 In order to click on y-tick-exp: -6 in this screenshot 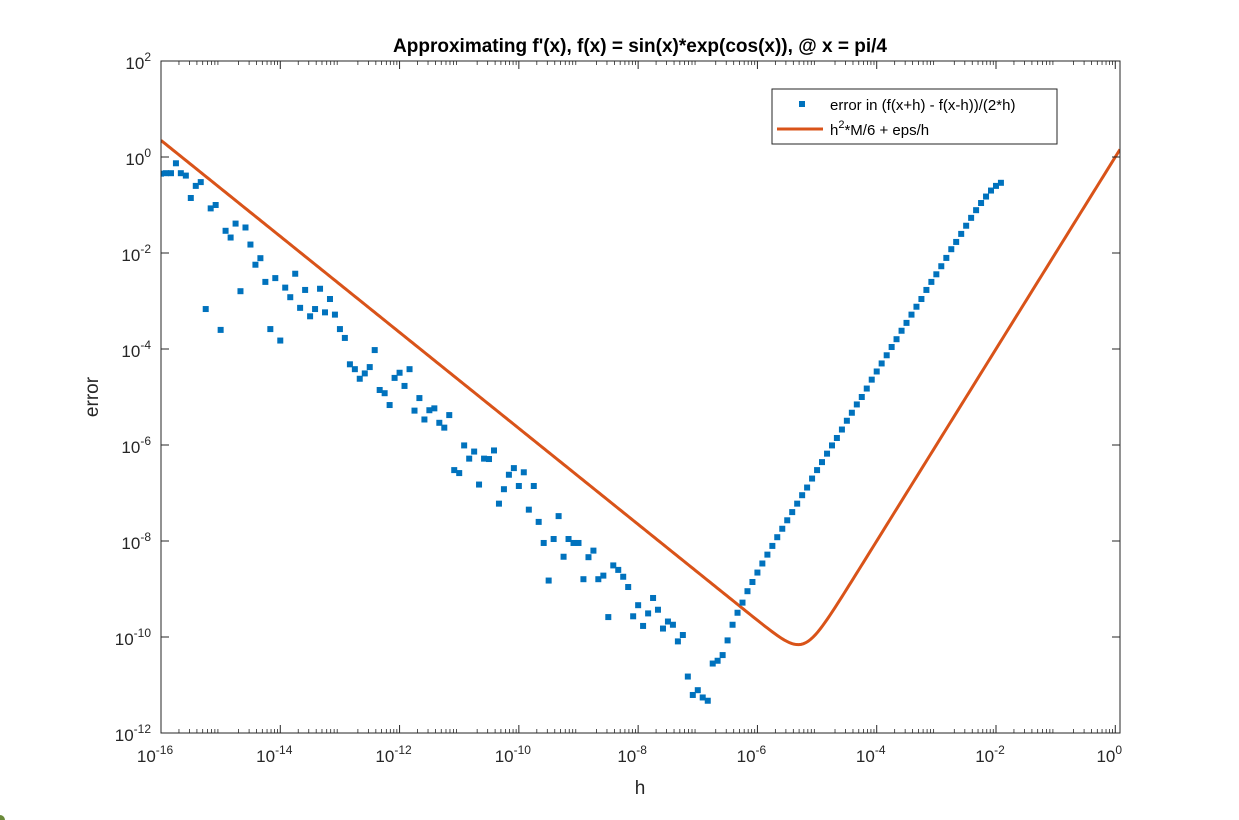, I will do `click(145, 441)`.